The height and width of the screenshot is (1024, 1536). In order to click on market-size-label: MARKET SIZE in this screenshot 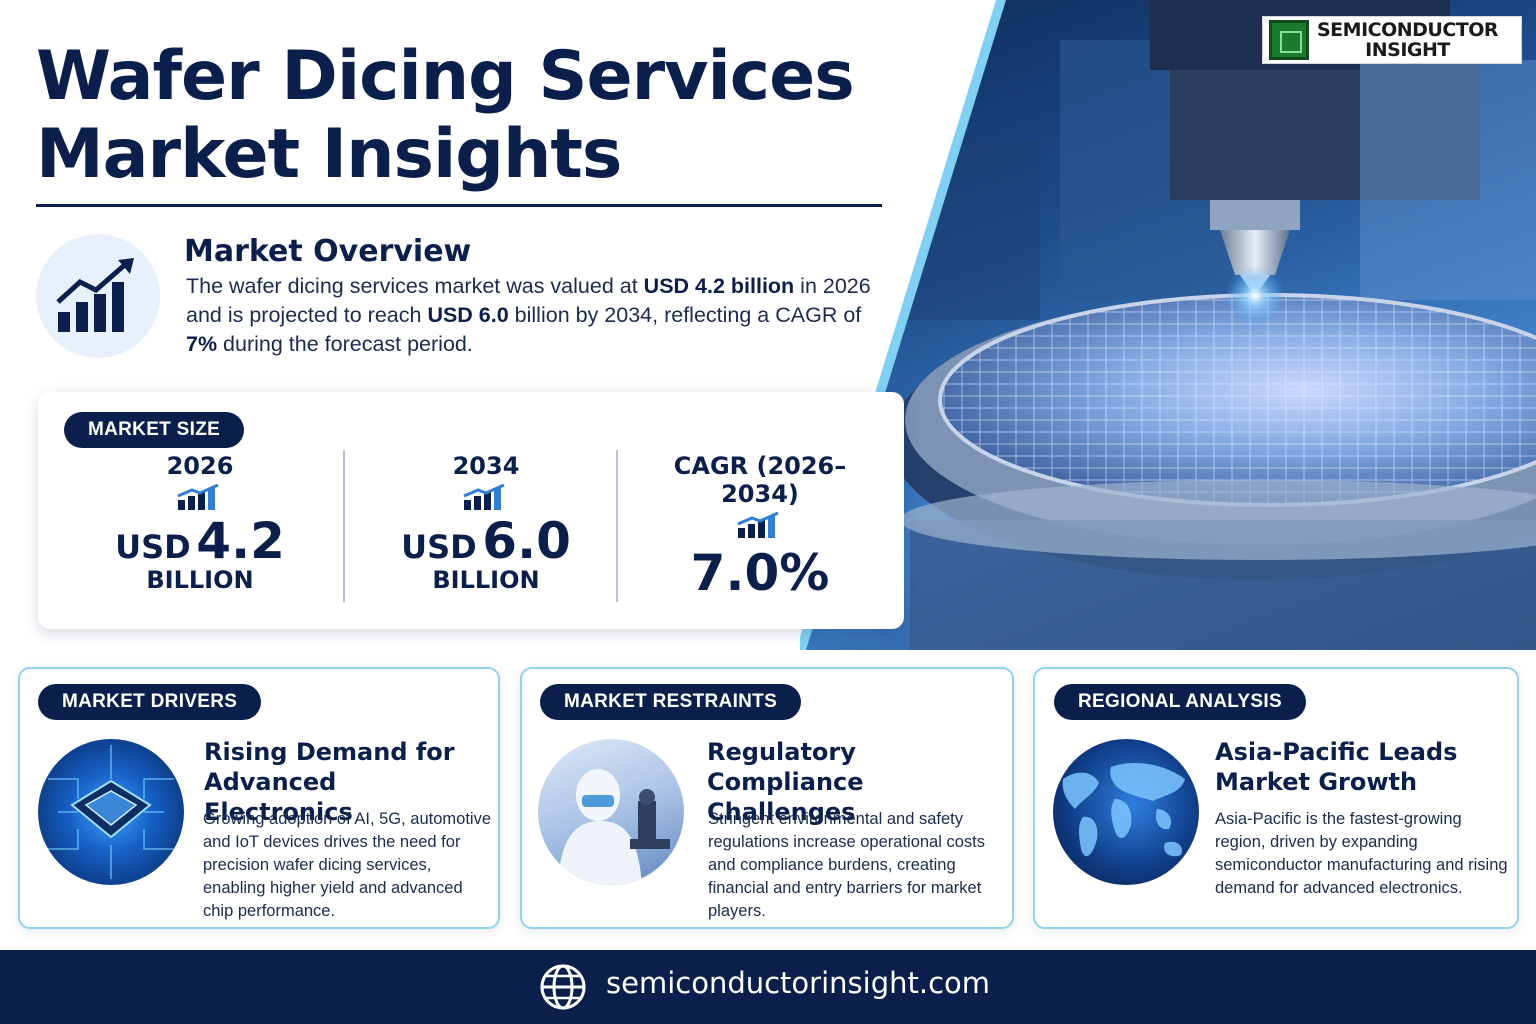, I will do `click(154, 430)`.